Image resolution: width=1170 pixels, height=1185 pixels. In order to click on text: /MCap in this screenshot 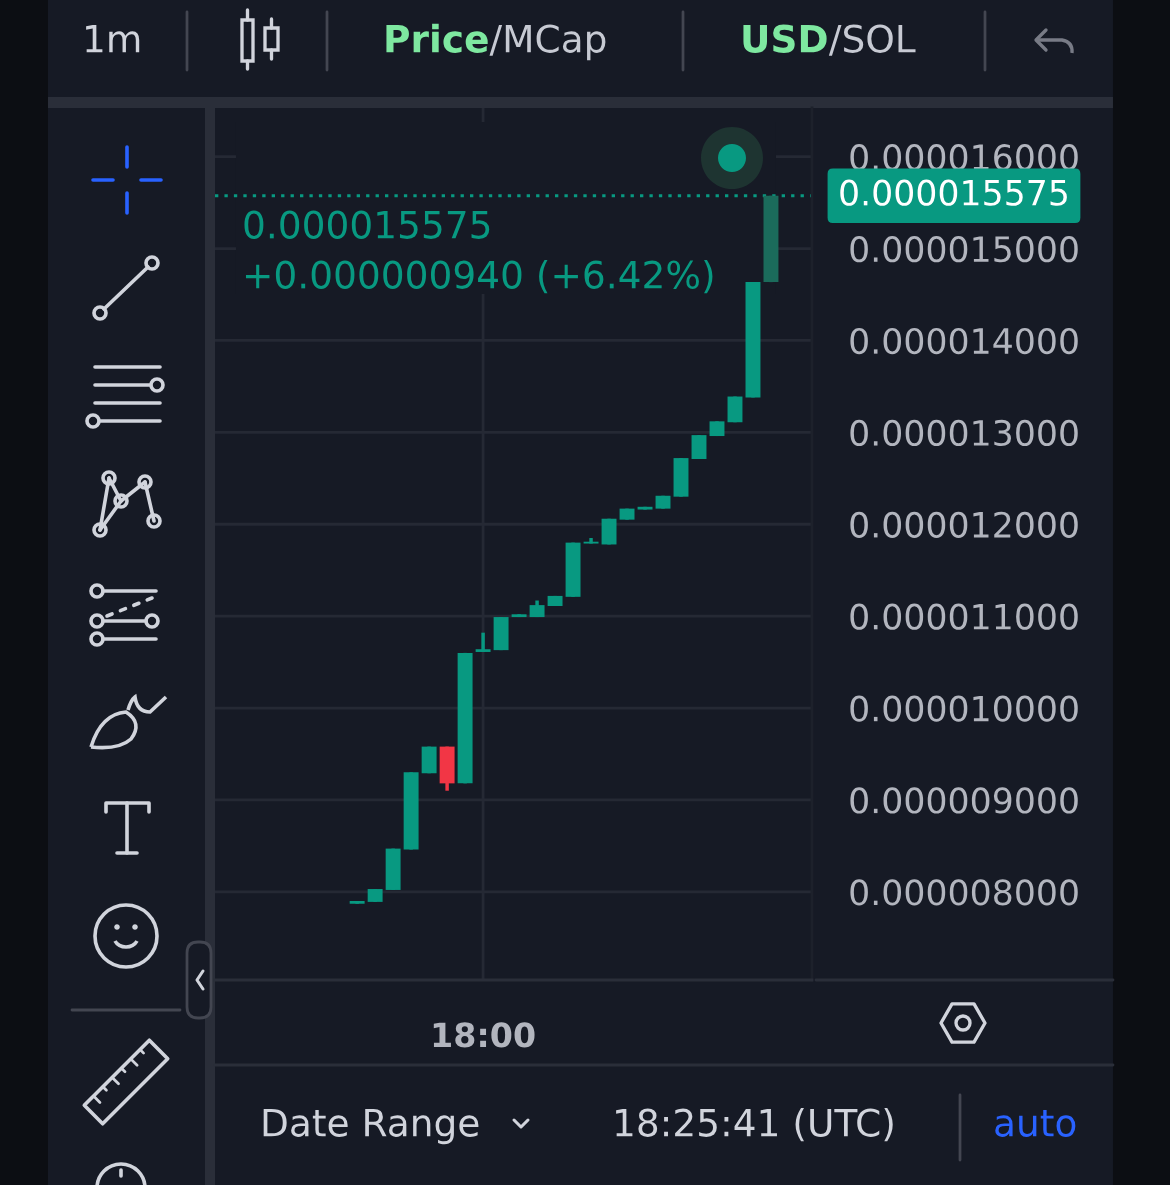, I will do `click(547, 42)`.